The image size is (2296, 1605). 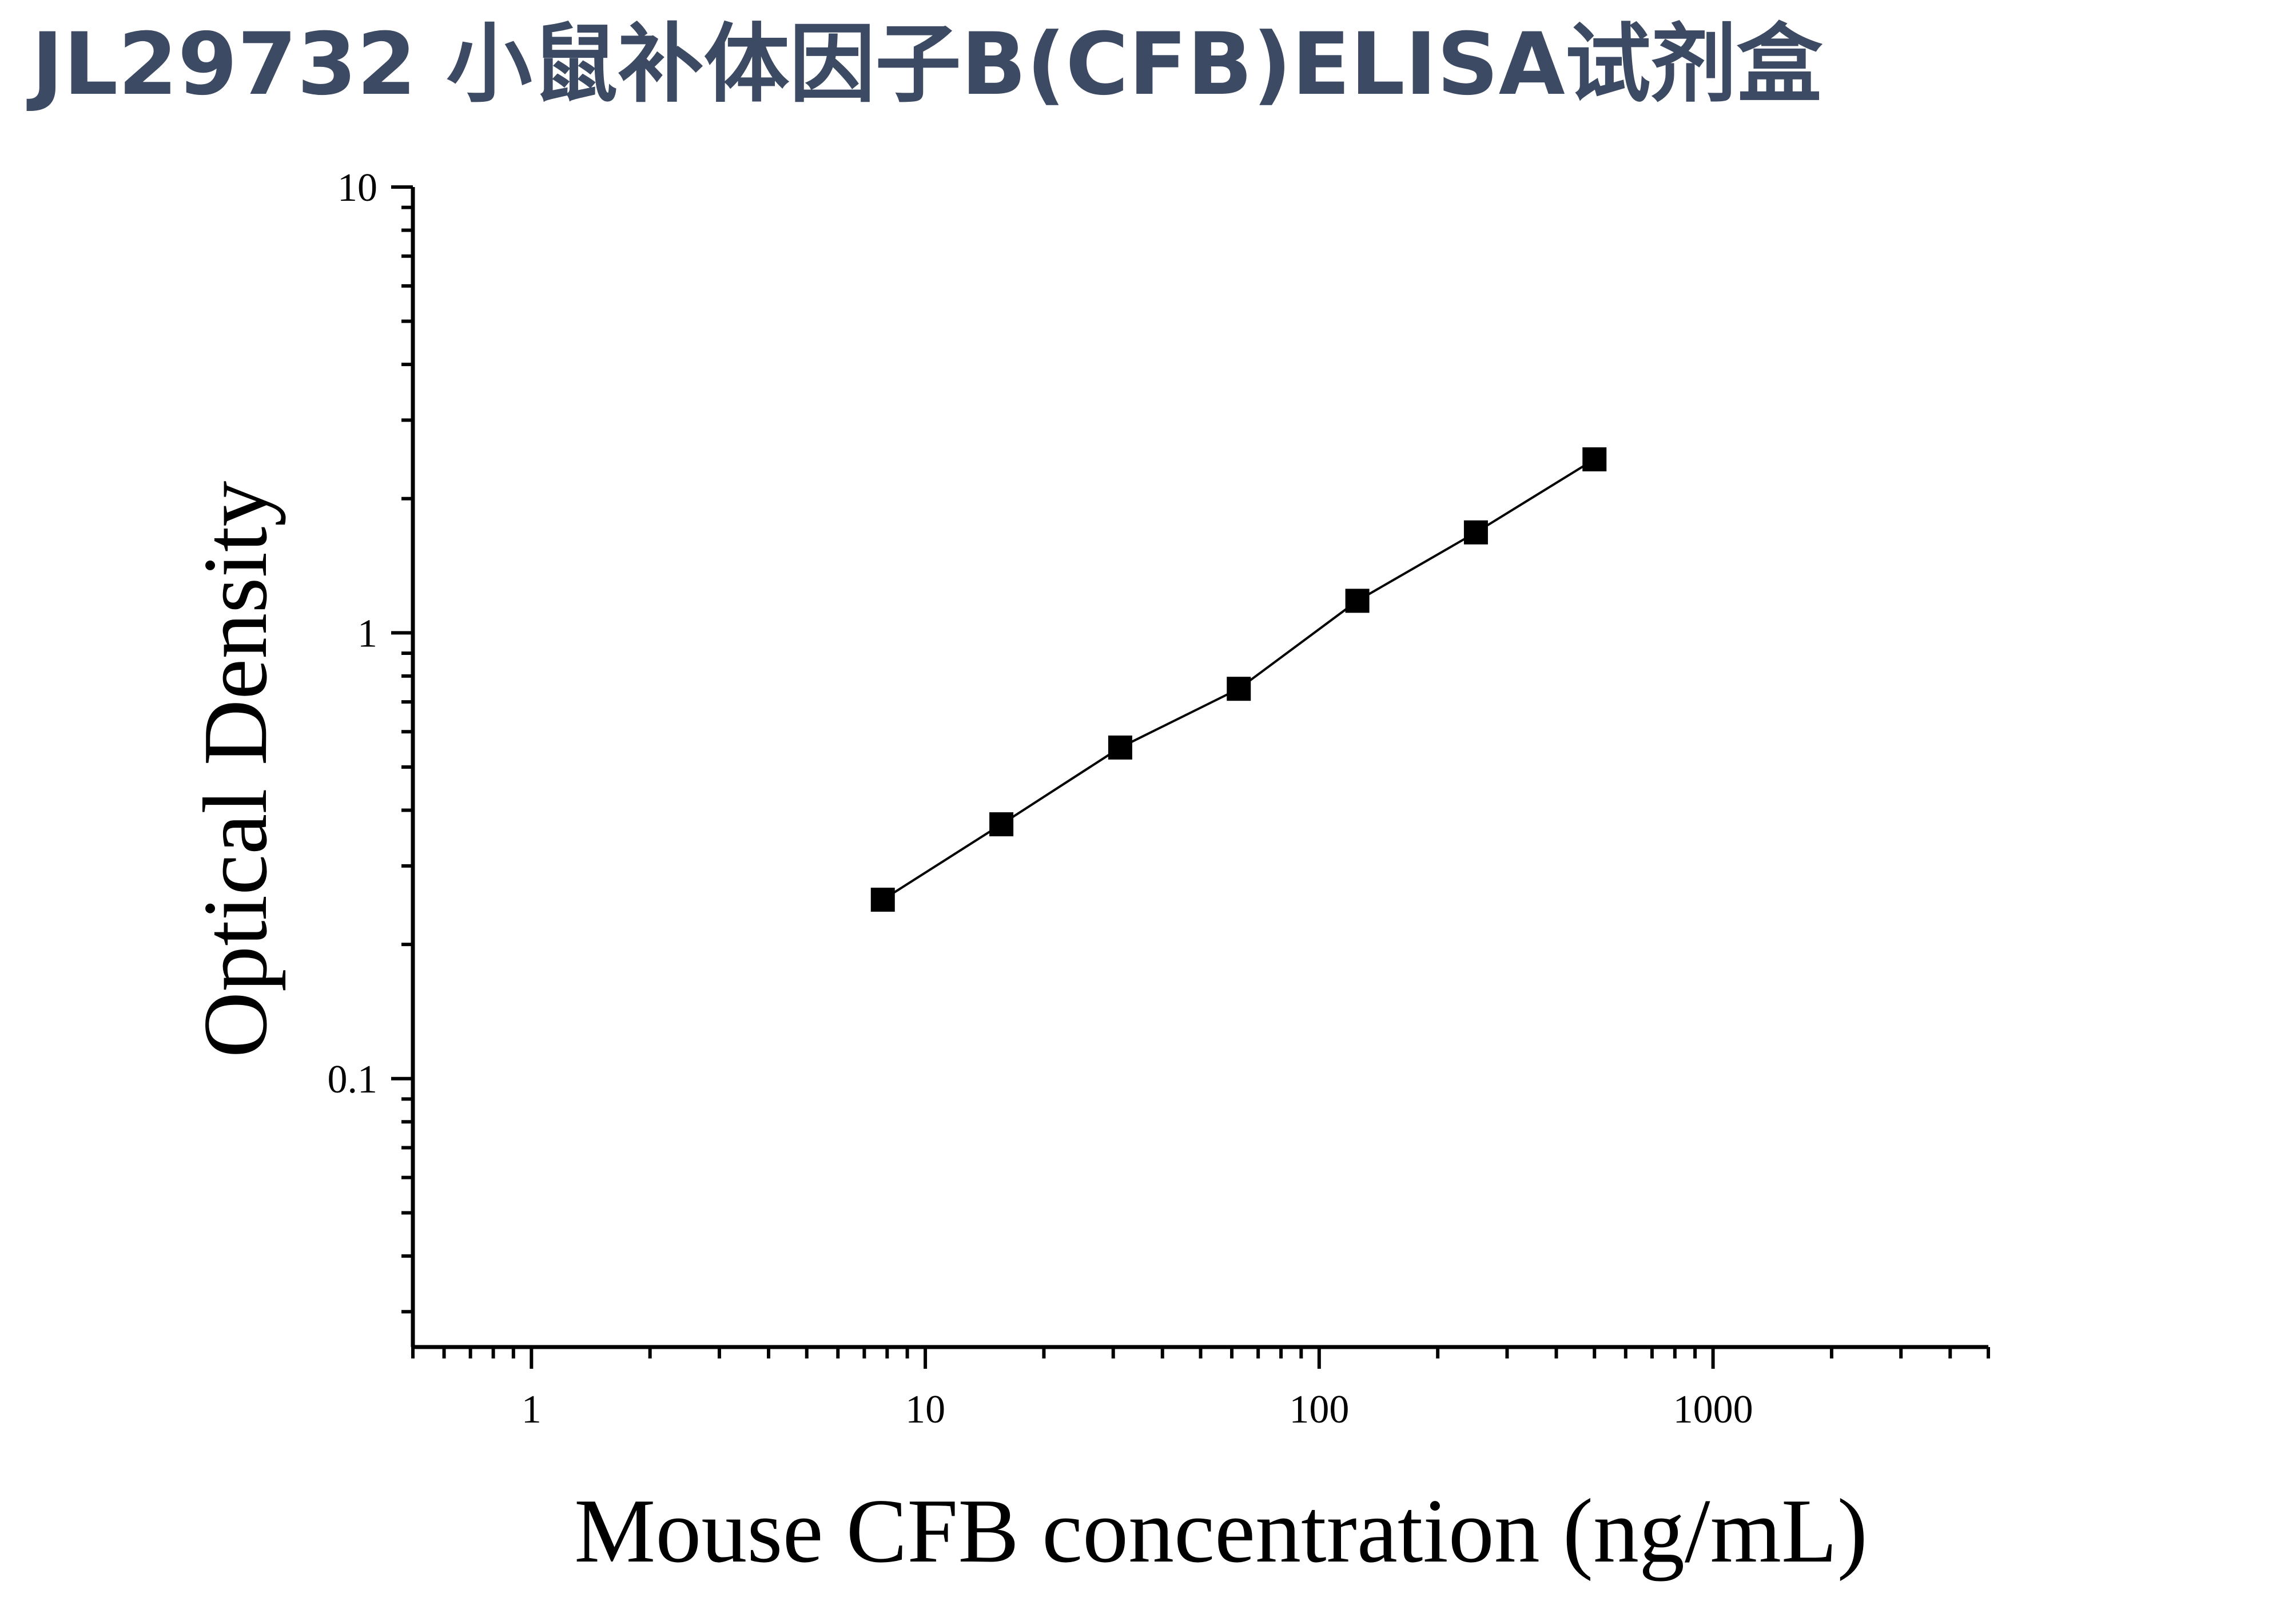 What do you see at coordinates (532, 1410) in the screenshot?
I see `x-tick-label: 1` at bounding box center [532, 1410].